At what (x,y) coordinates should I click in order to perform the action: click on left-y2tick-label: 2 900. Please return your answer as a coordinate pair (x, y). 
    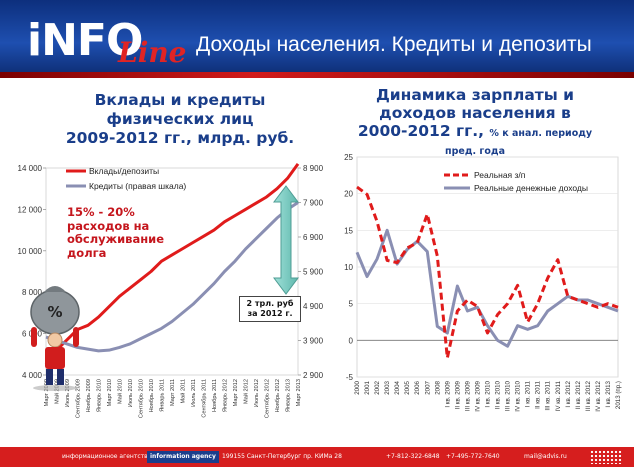
    Looking at the image, I should click on (313, 375).